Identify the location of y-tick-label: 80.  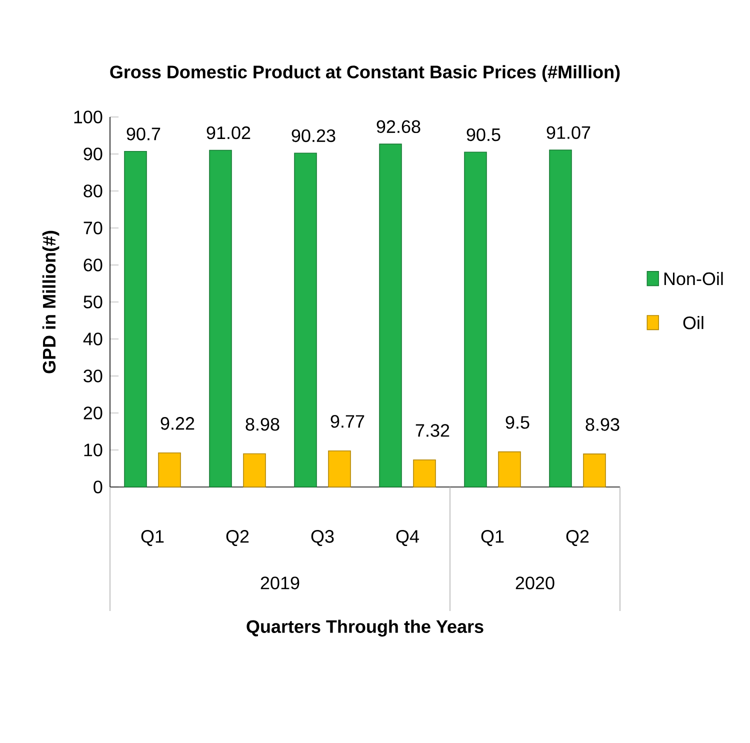
(93, 191).